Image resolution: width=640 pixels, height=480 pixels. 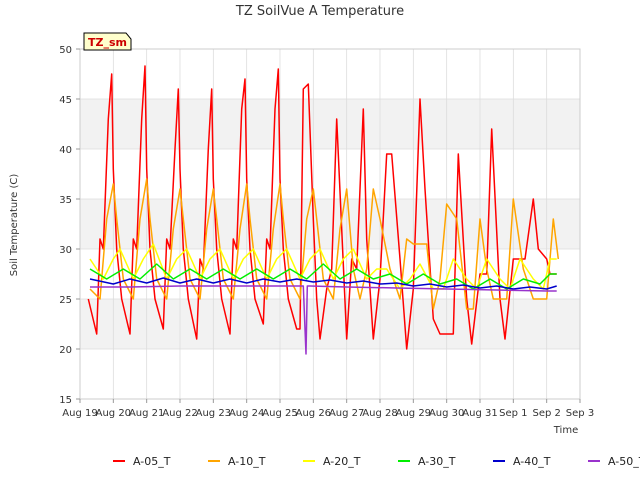 I want to click on x-tick-label: Sep 1, so click(x=513, y=413).